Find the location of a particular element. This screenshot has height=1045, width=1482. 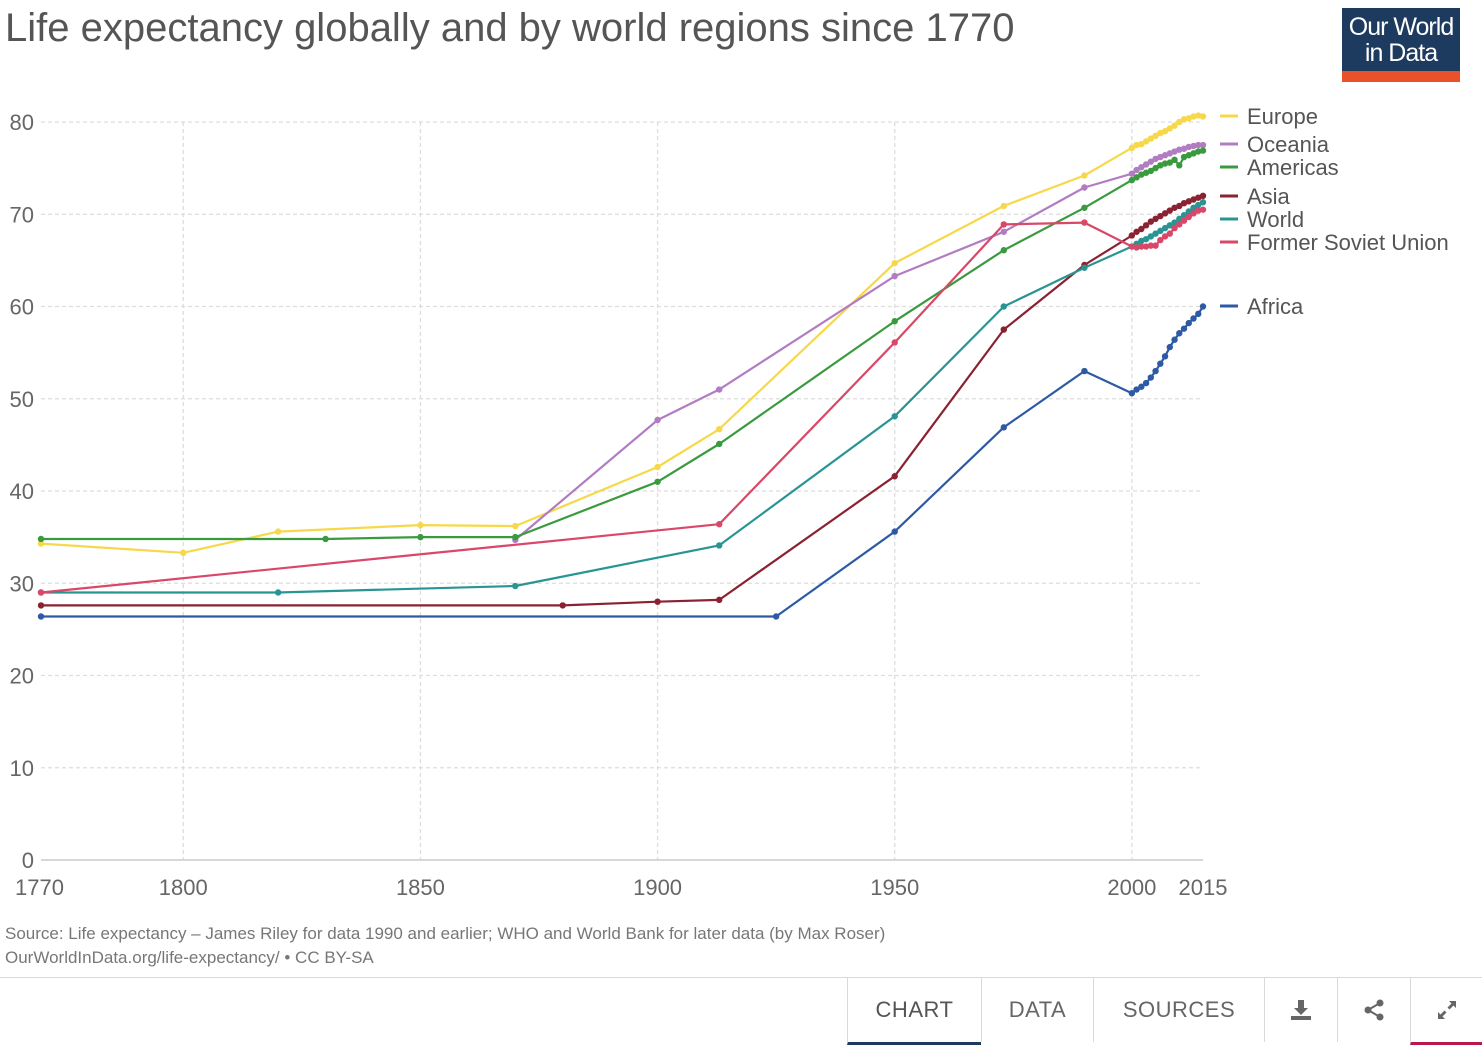

owid-logo: Our World in Data is located at coordinates (1401, 45).